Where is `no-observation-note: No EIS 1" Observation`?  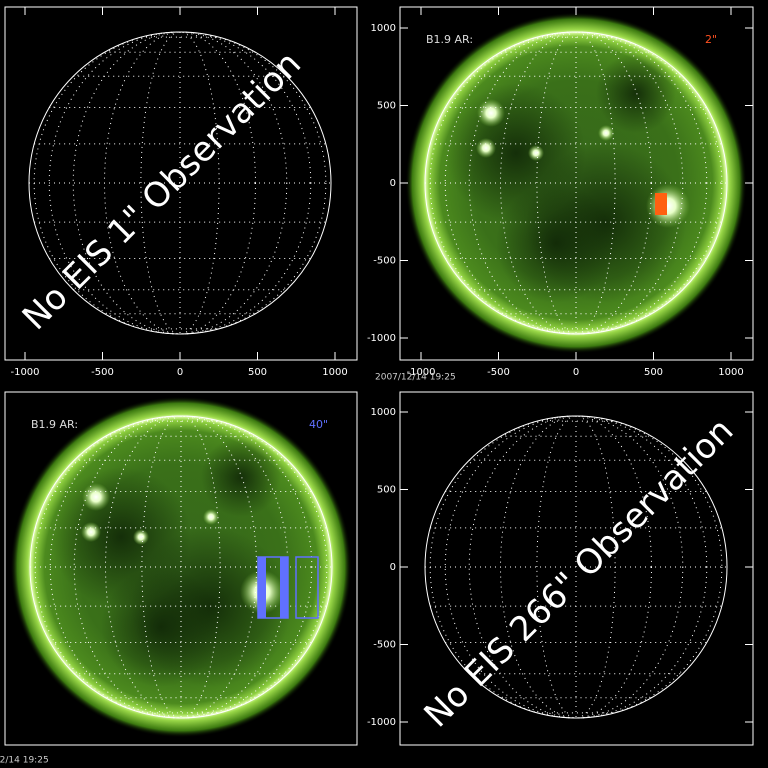 no-observation-note: No EIS 1" Observation is located at coordinates (162, 191).